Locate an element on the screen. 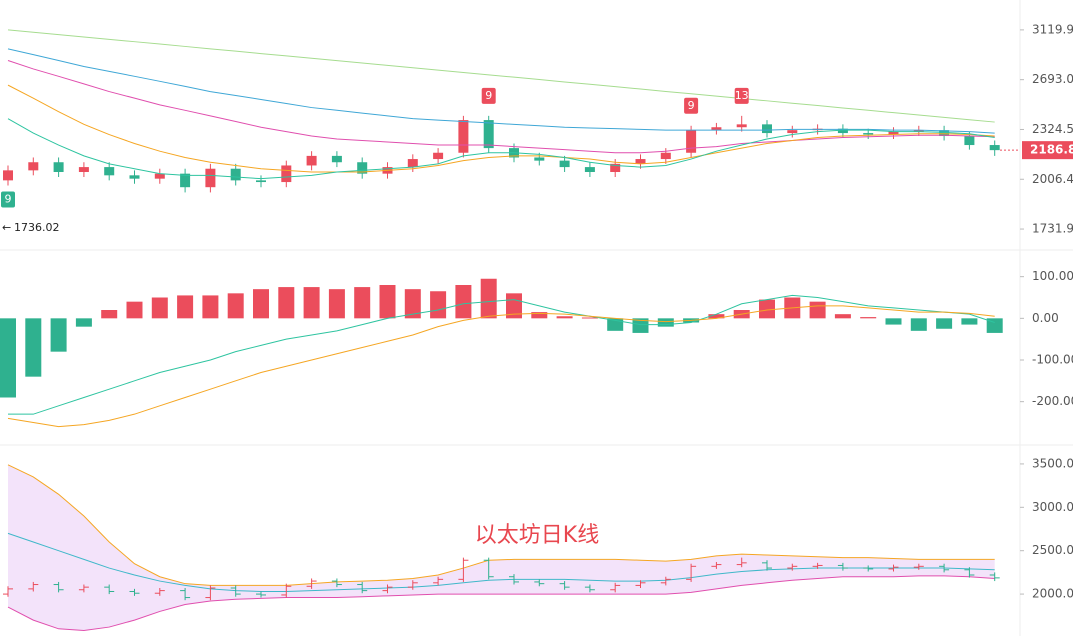  y-tick-label: 3500.00 is located at coordinates (1052, 463).